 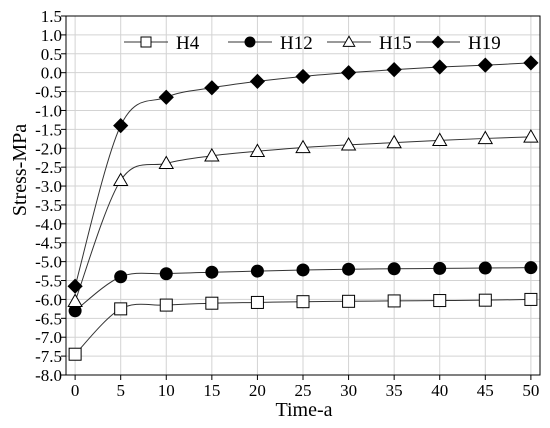 What do you see at coordinates (48, 224) in the screenshot?
I see `y-tick-label: -4.0` at bounding box center [48, 224].